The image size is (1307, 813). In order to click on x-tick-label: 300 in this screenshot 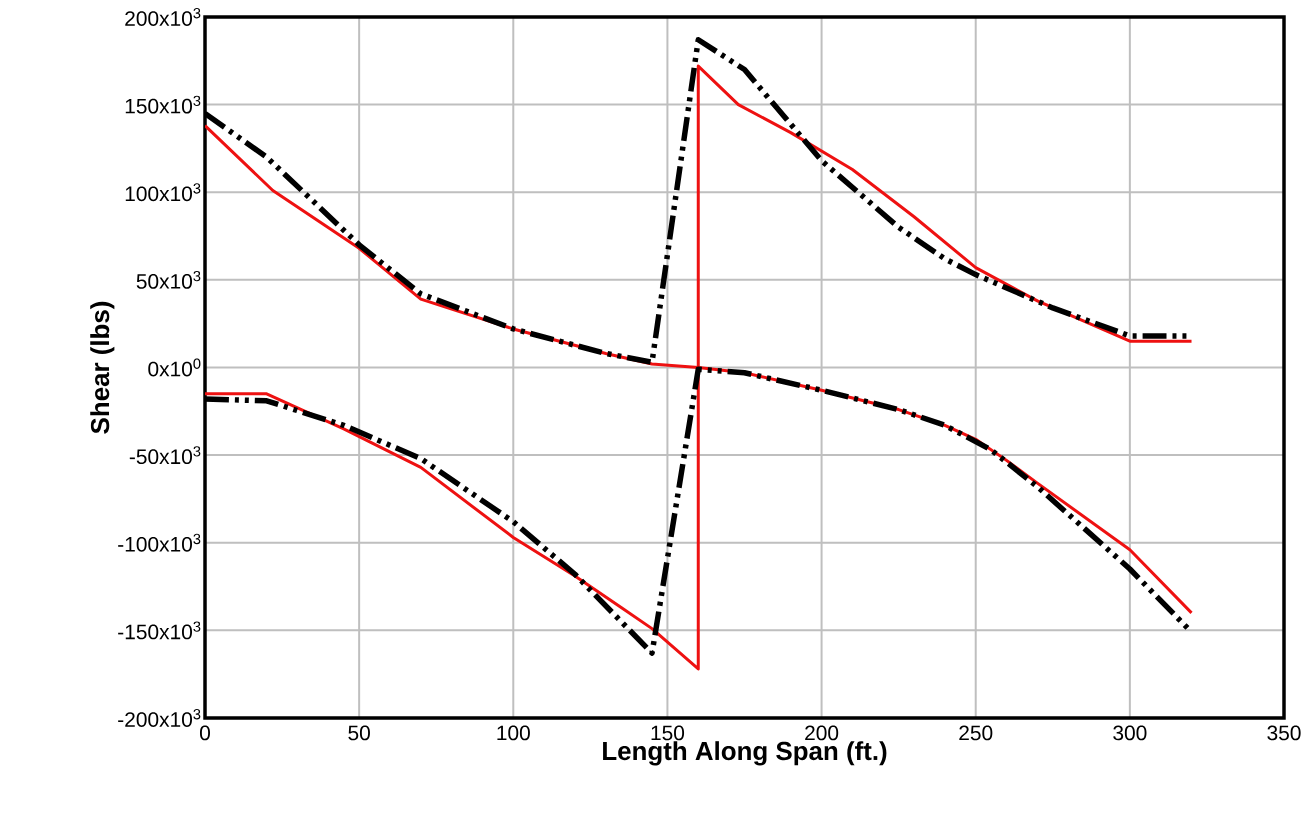, I will do `click(1130, 733)`.